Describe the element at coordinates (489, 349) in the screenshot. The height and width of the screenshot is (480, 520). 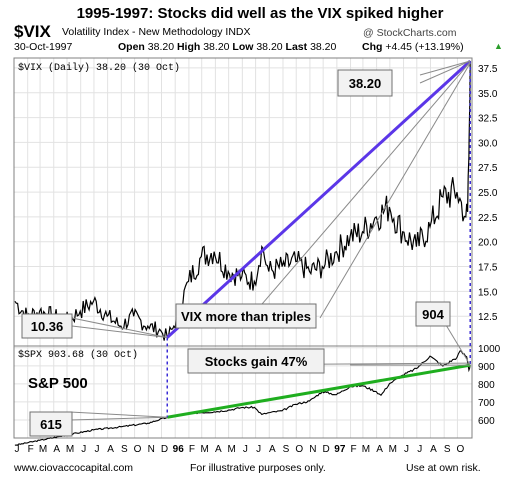
I see `spx-y-tick-label: 1000` at that location.